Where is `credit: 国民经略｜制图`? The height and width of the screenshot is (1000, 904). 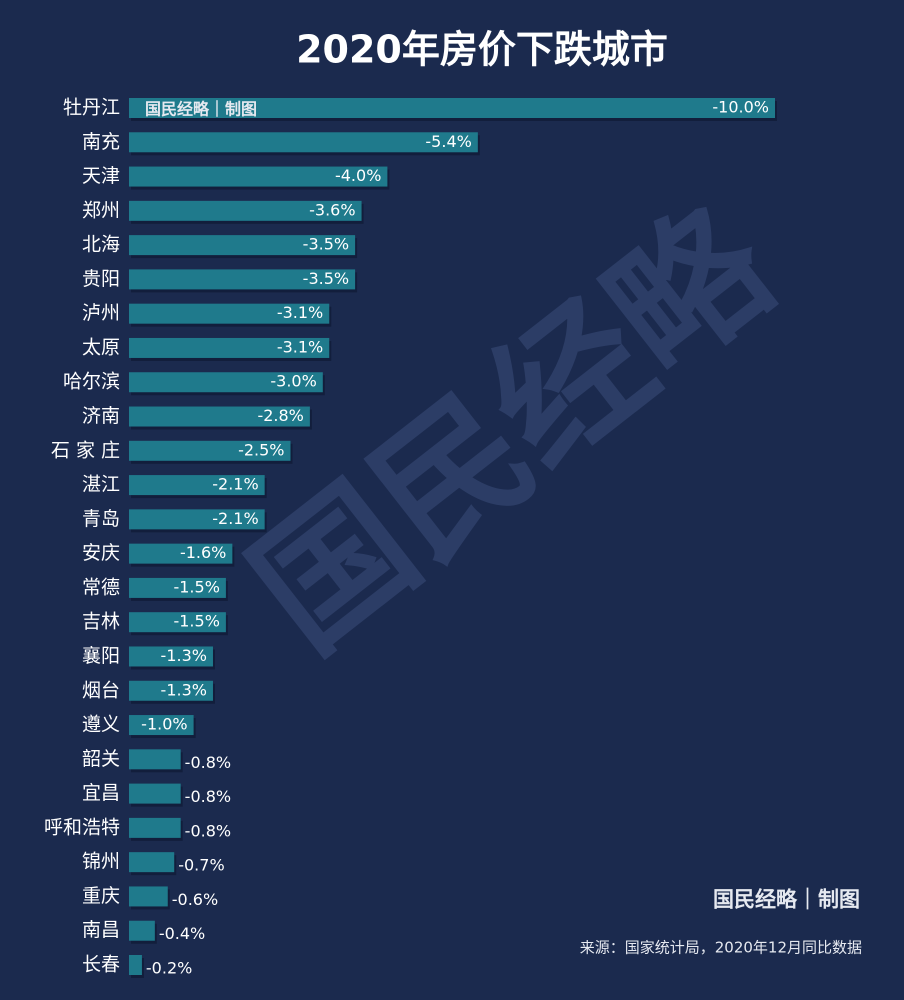 credit: 国民经略｜制图 is located at coordinates (786, 899).